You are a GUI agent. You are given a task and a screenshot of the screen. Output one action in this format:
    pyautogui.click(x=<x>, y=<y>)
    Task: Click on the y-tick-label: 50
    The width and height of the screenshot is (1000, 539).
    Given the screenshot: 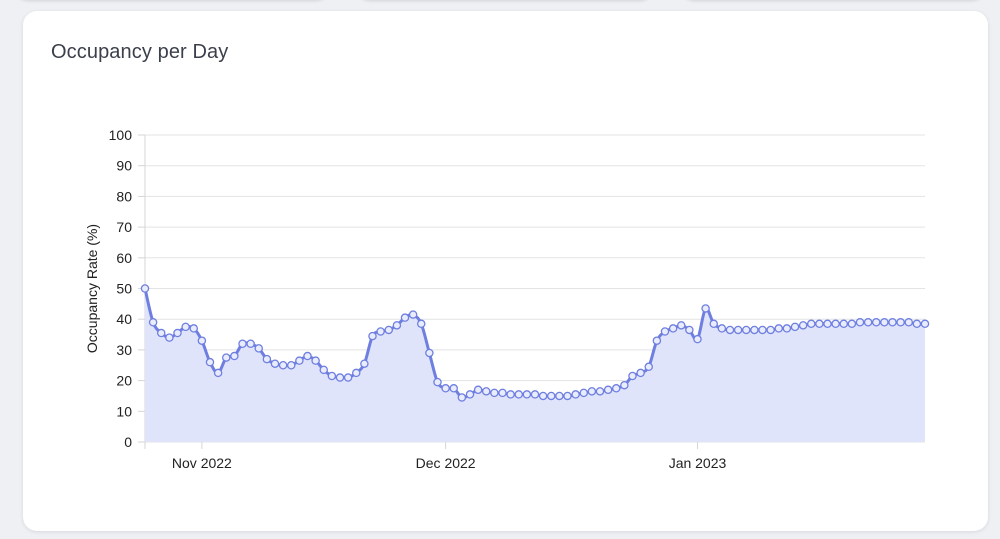 What is the action you would take?
    pyautogui.click(x=124, y=289)
    